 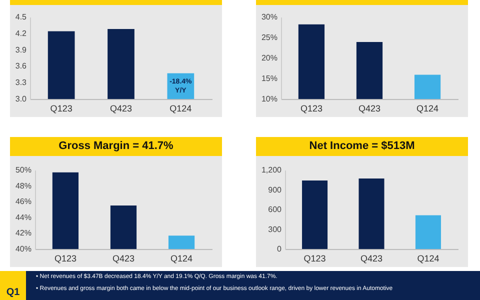 I want to click on chart-title: Net Income = $513M, so click(x=362, y=146).